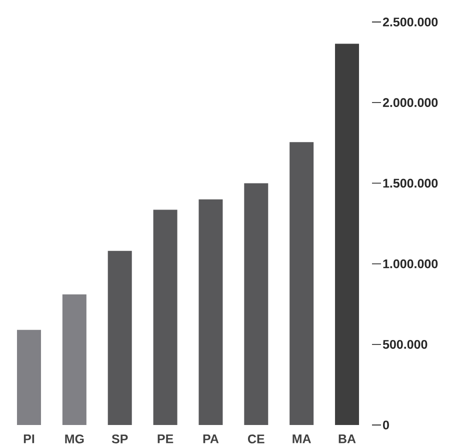 The height and width of the screenshot is (447, 463). What do you see at coordinates (410, 183) in the screenshot?
I see `y-tick-label: 1.500.000` at bounding box center [410, 183].